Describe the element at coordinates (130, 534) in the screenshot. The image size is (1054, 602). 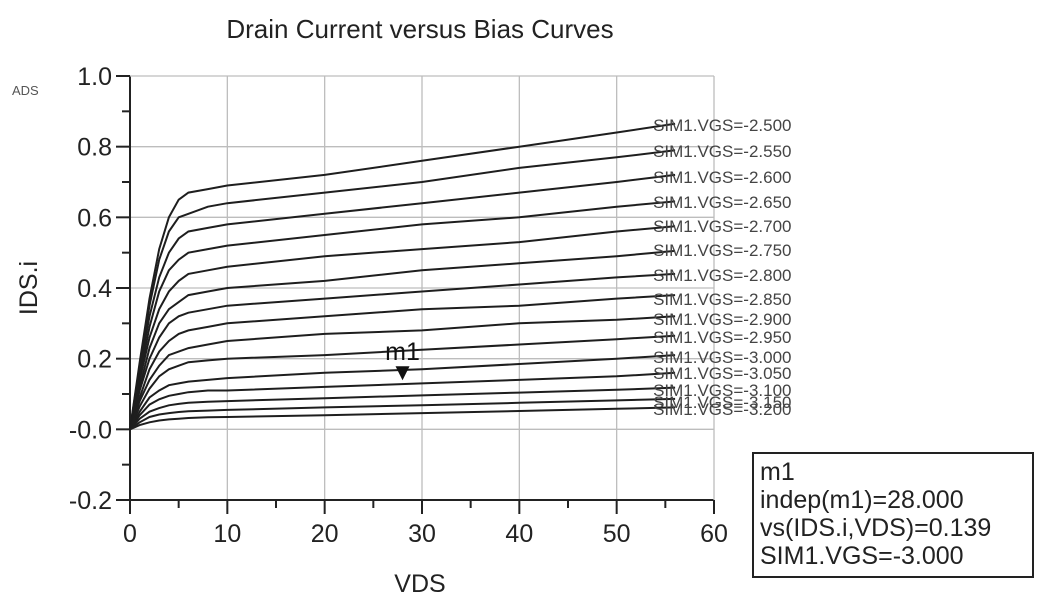
I see `x-tick-label: 0` at that location.